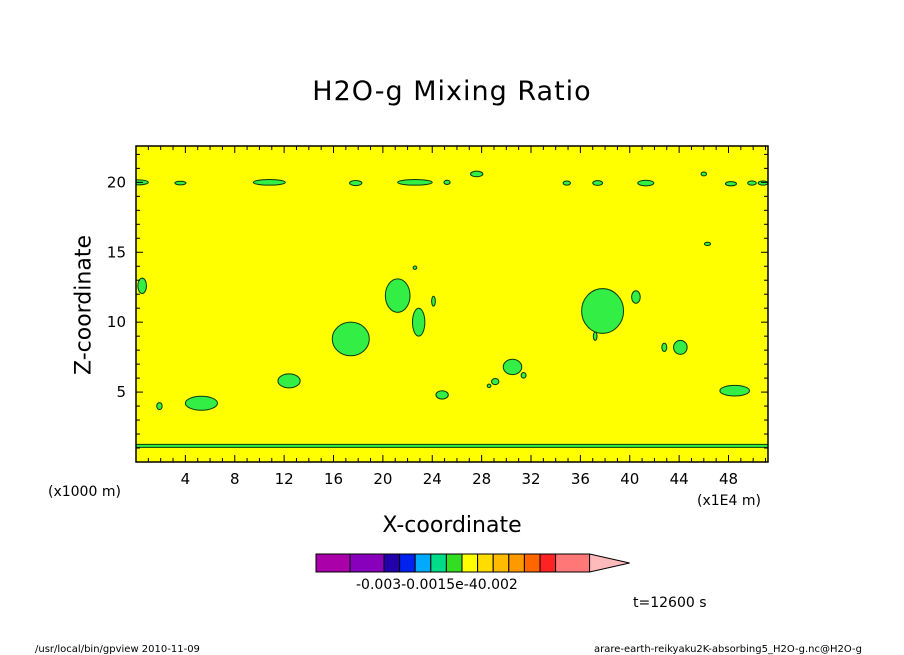  What do you see at coordinates (729, 501) in the screenshot?
I see `x-scale-label: (x1E4 m)` at bounding box center [729, 501].